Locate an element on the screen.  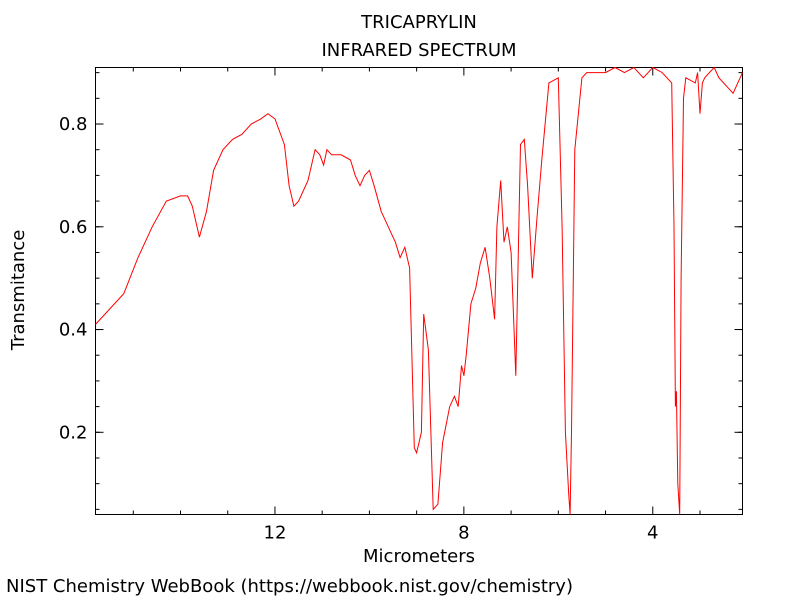
x-axis-label: Micrometers is located at coordinates (419, 556).